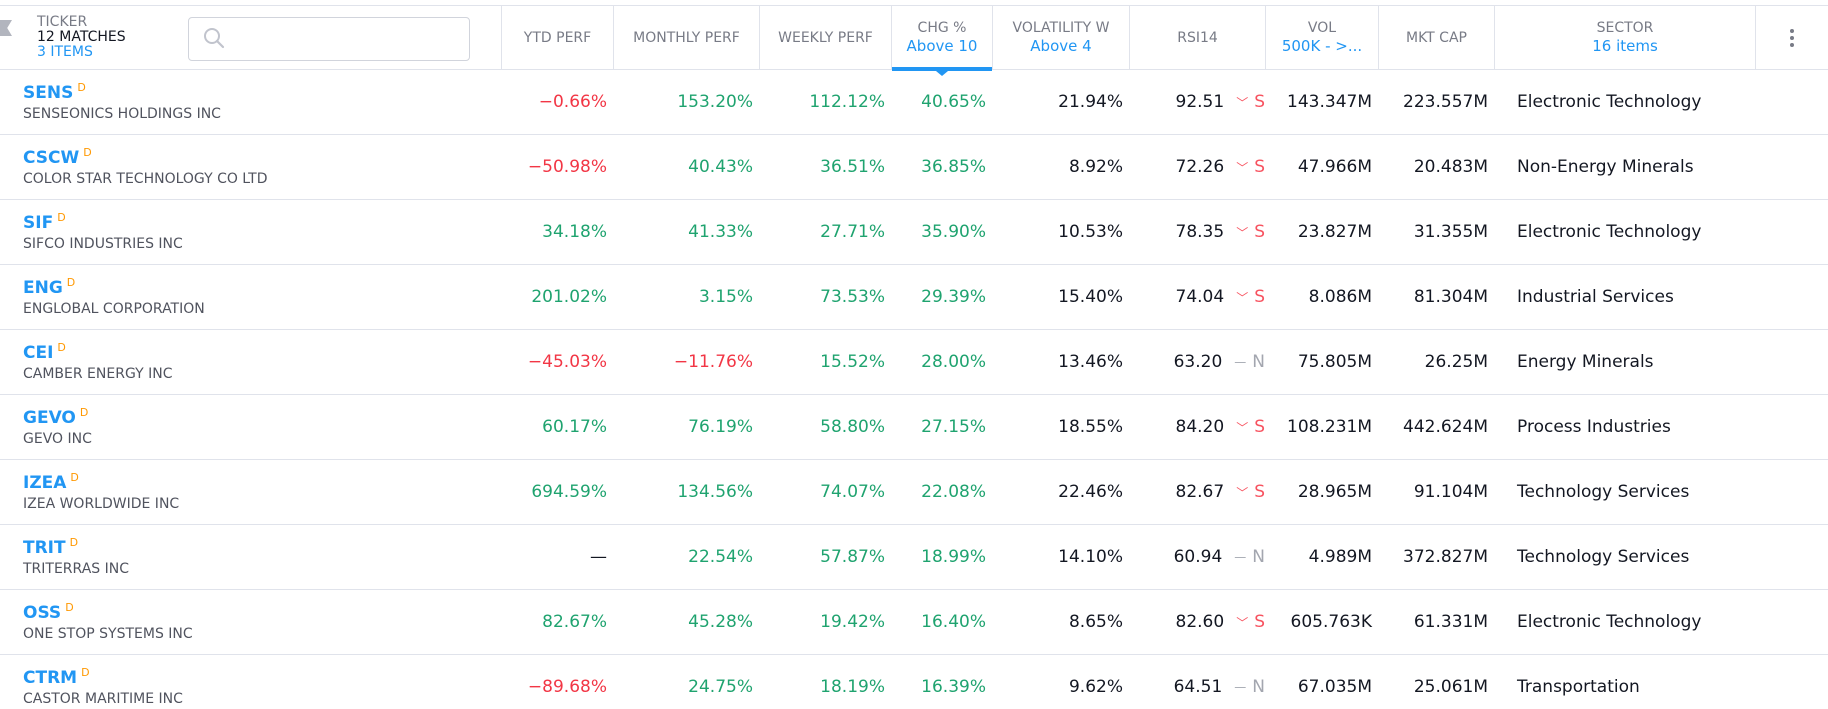 This screenshot has height=709, width=1828. What do you see at coordinates (713, 362) in the screenshot?
I see `monthly-perf-cell: −11.76%` at bounding box center [713, 362].